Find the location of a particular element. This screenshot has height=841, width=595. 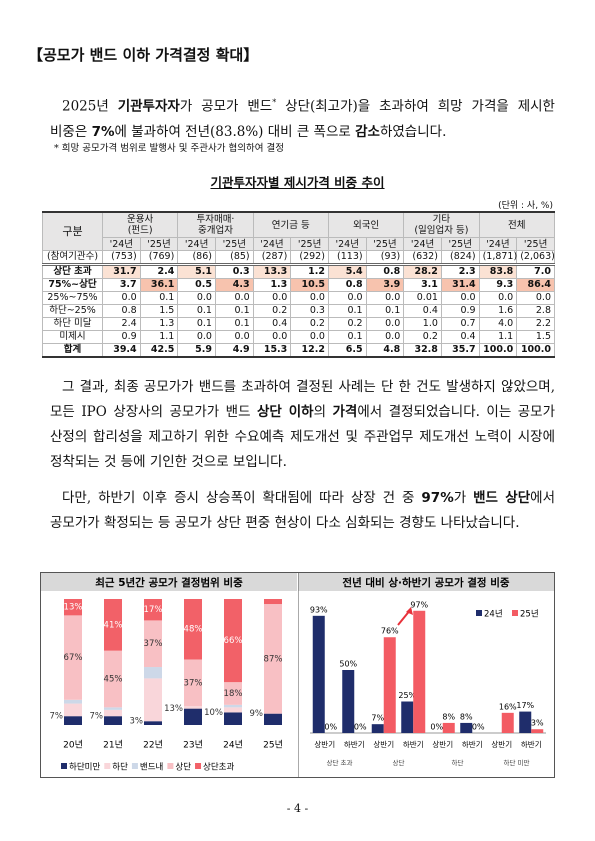

table-cell: 2.4 is located at coordinates (121, 324).